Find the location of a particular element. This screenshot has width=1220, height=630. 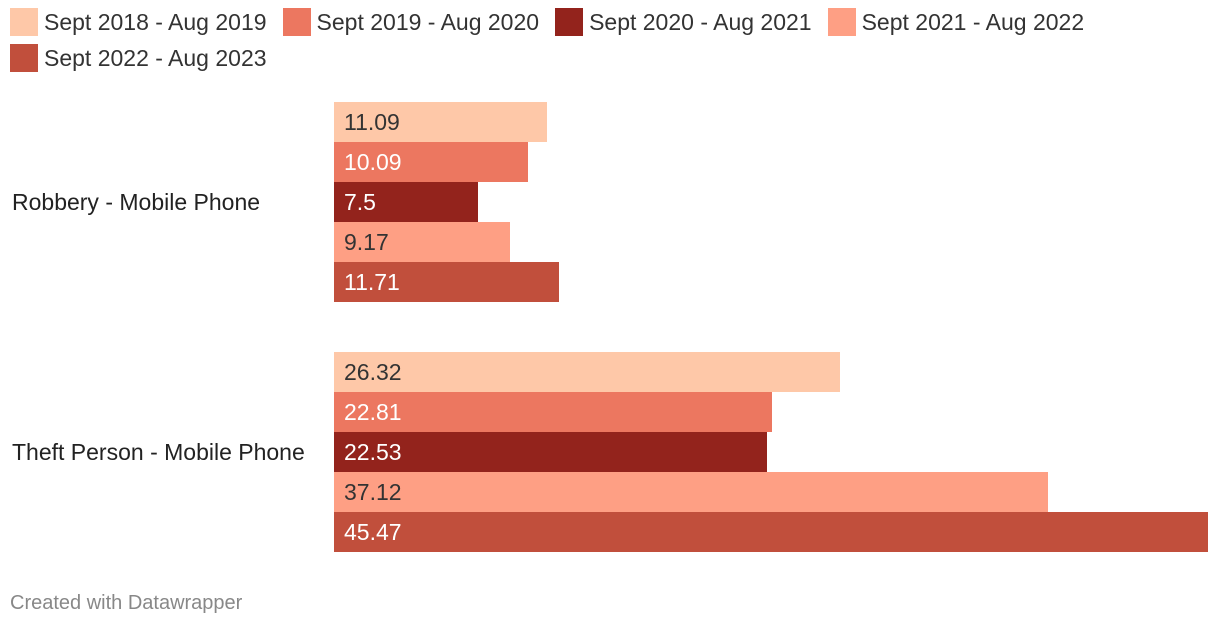

category-label: Robbery - Mobile Phone is located at coordinates (136, 202).